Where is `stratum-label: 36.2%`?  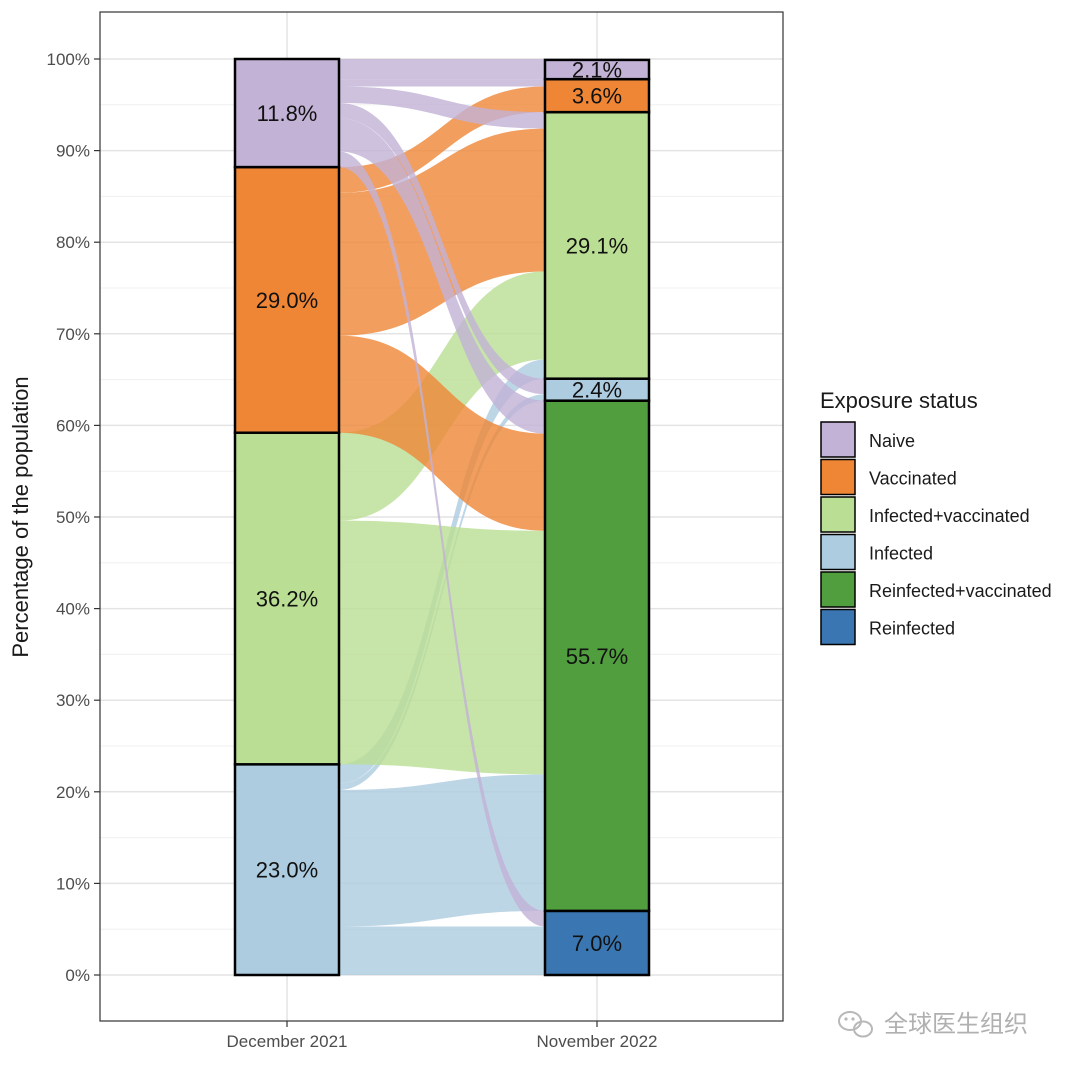 stratum-label: 36.2% is located at coordinates (287, 599).